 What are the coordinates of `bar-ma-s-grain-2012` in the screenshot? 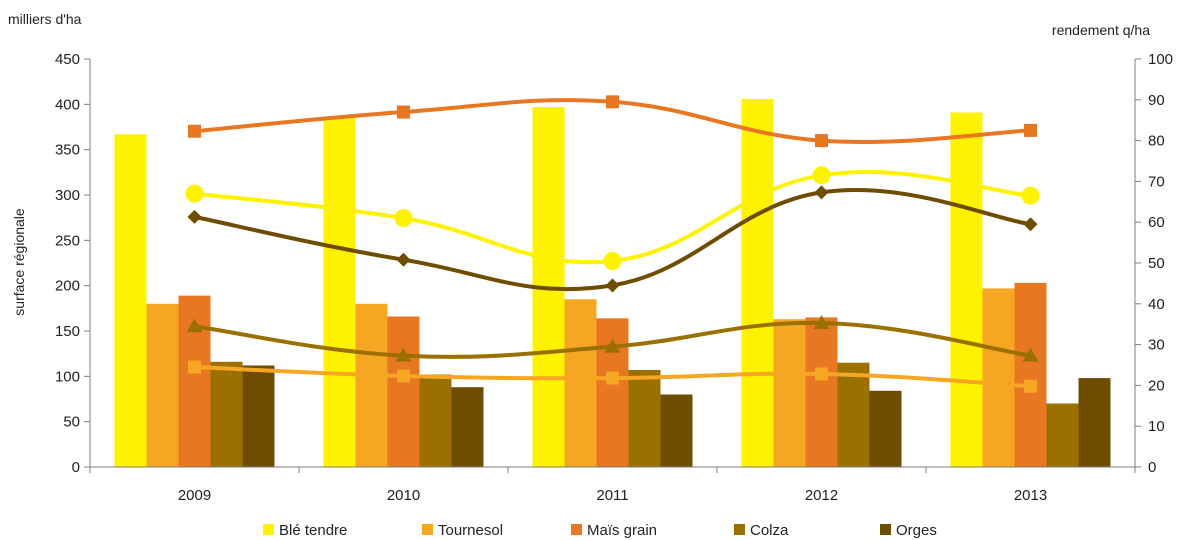 It's located at (821, 392).